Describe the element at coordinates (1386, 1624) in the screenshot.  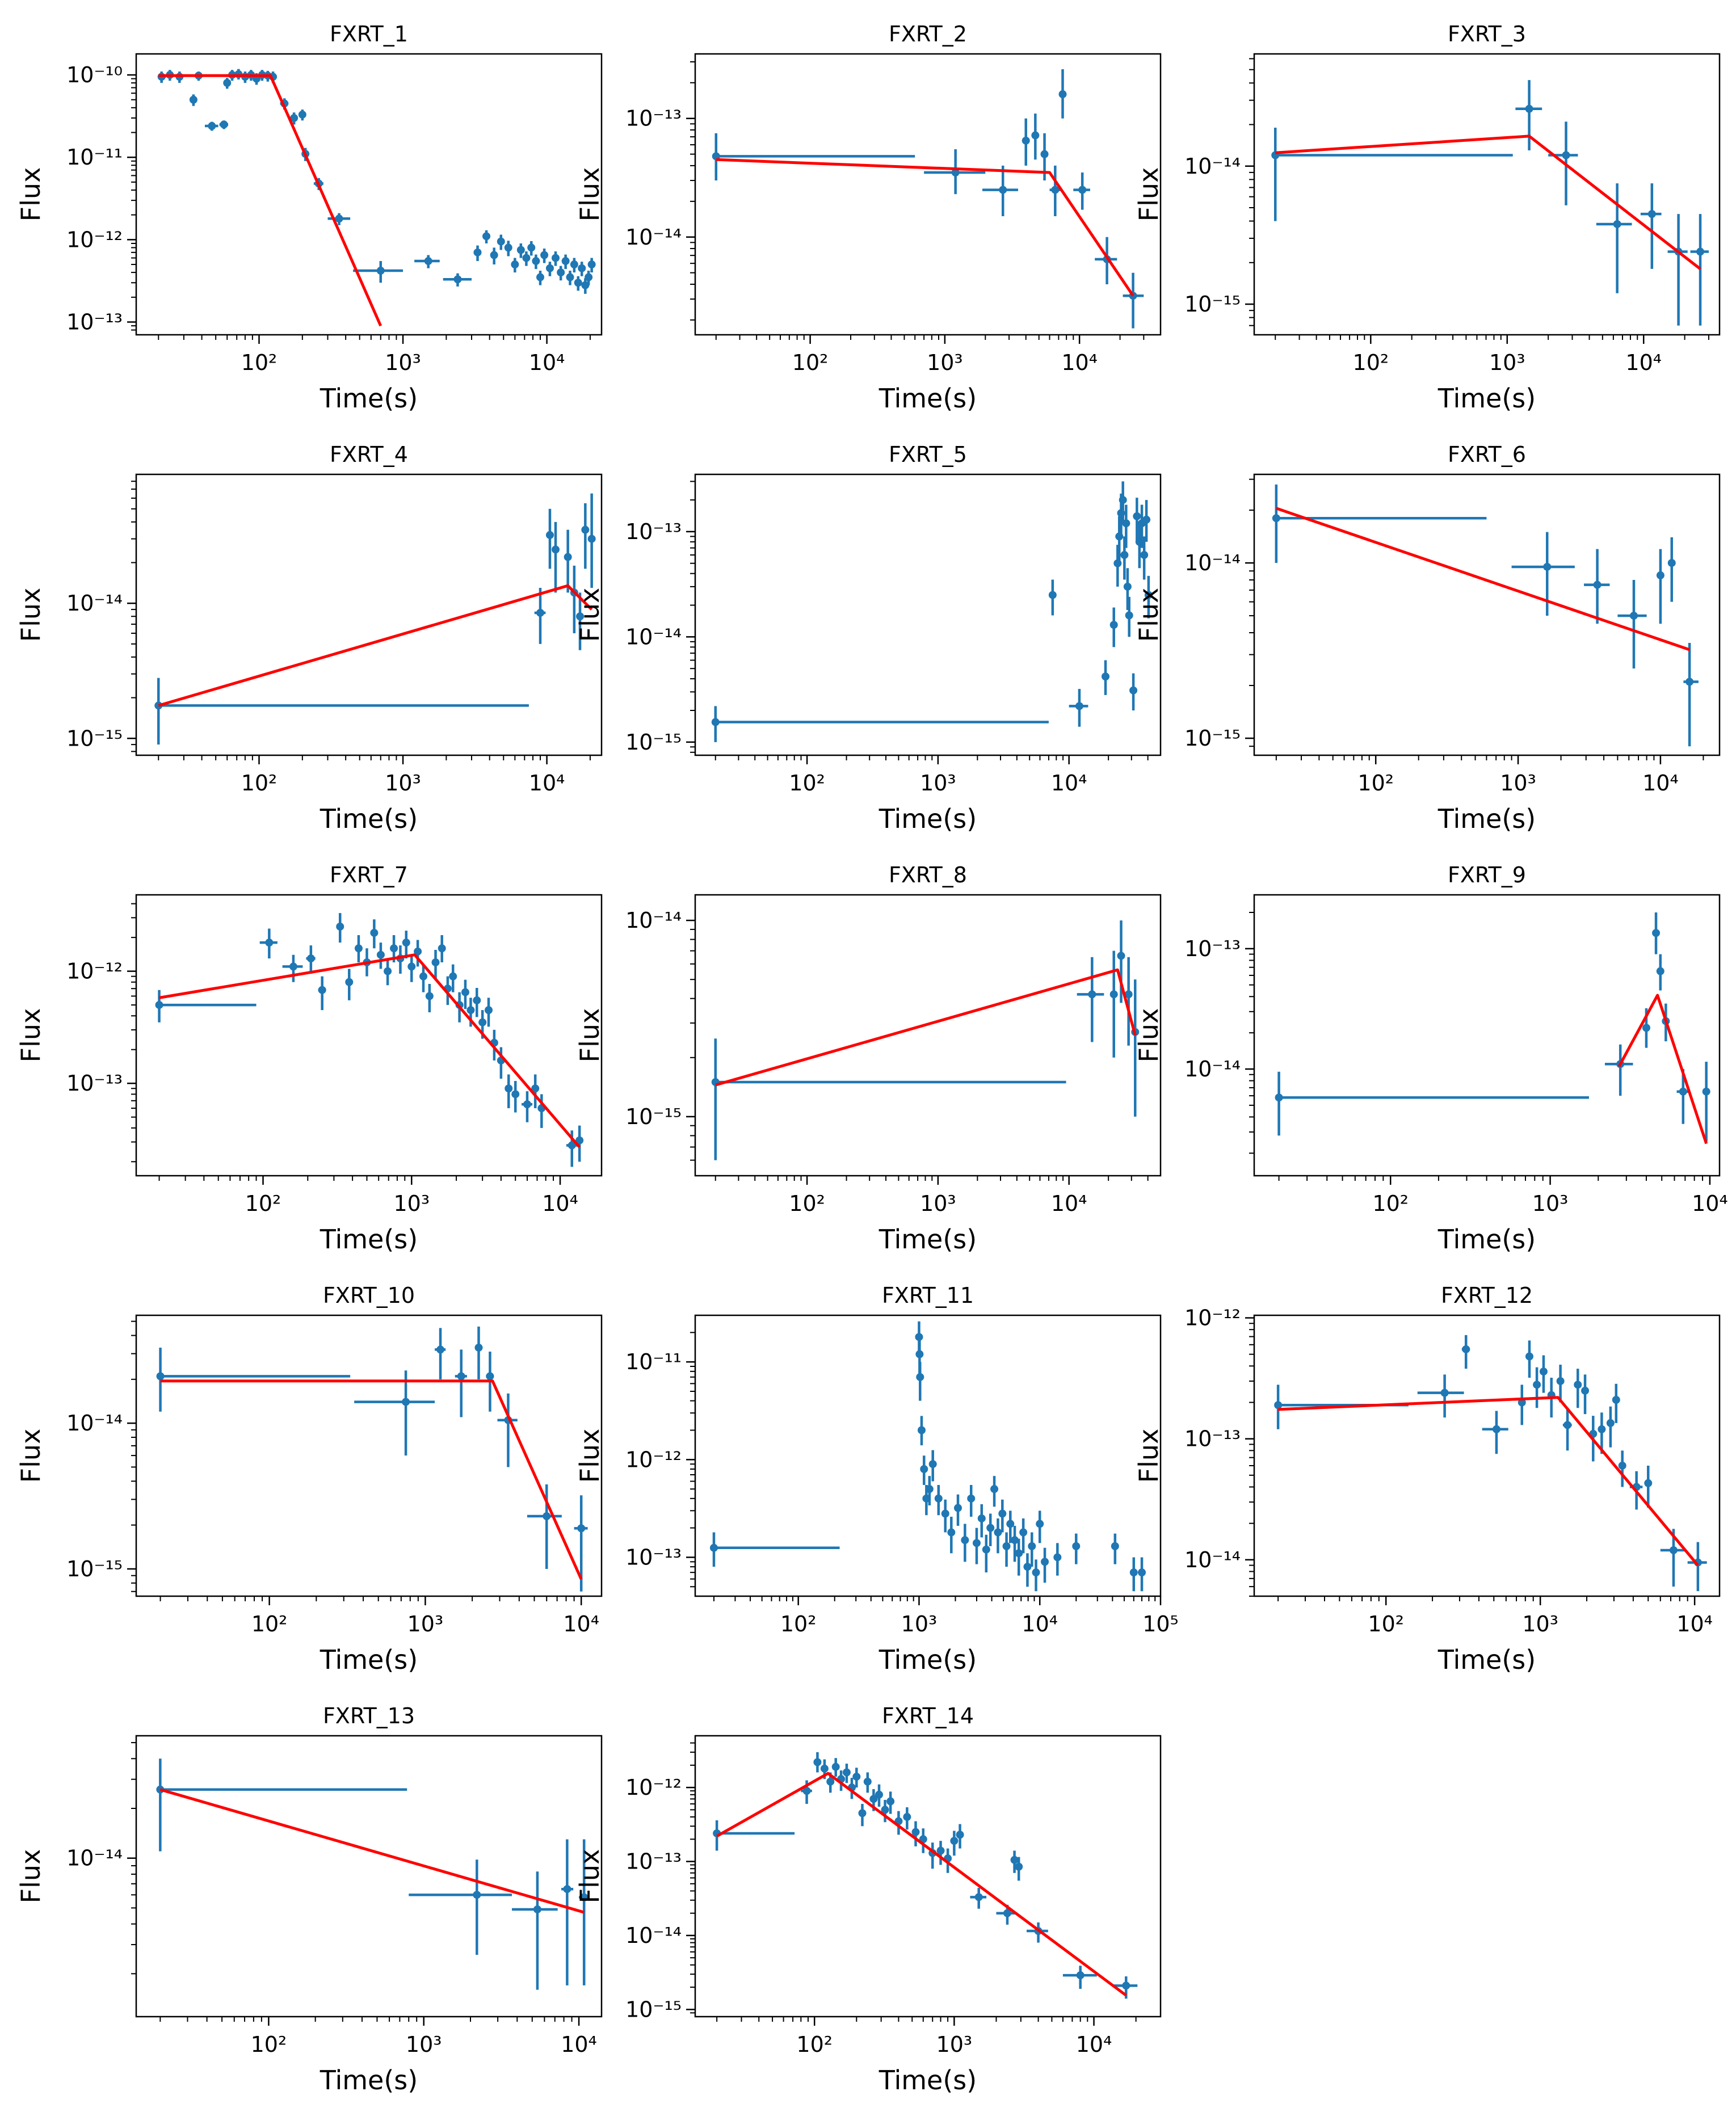
I see `x-tick-label: 10²` at that location.